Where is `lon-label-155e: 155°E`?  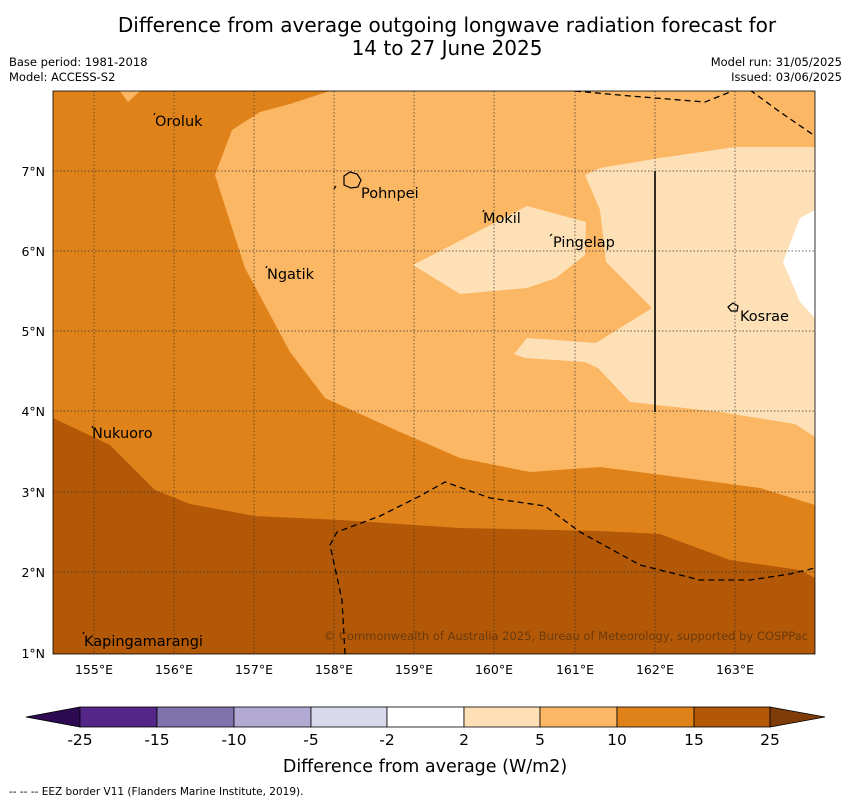
lon-label-155e: 155°E is located at coordinates (94, 669).